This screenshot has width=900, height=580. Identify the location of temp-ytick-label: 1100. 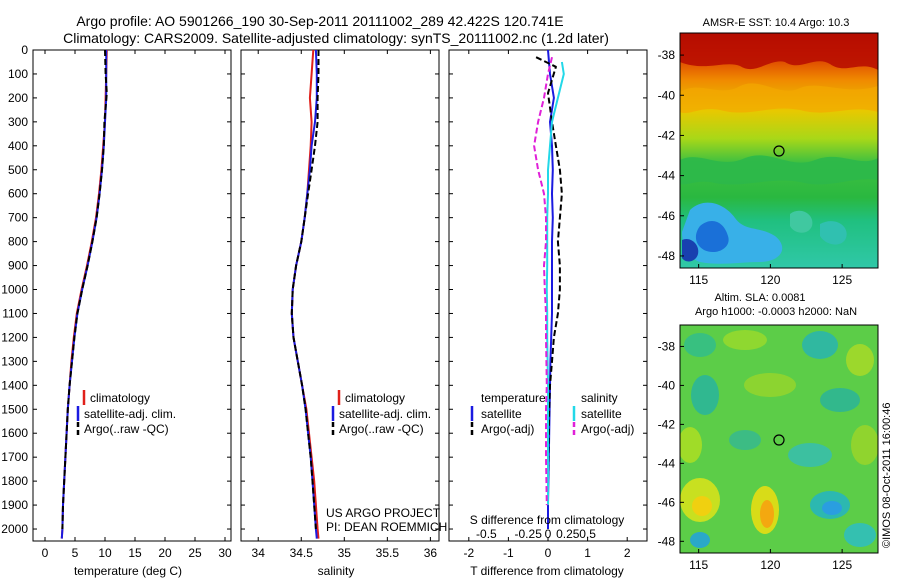
(15, 313).